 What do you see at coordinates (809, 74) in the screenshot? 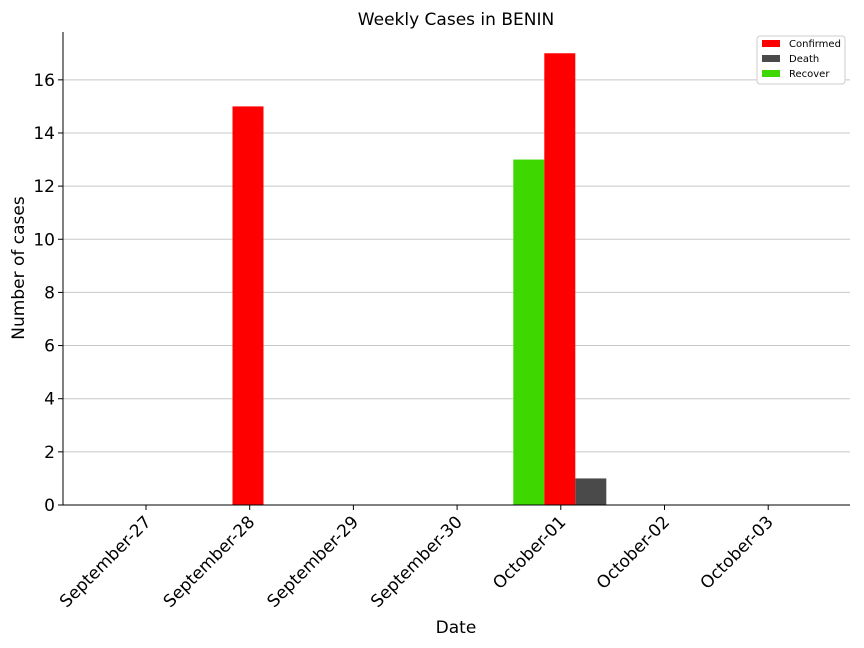
I see `legend-label: Recover` at bounding box center [809, 74].